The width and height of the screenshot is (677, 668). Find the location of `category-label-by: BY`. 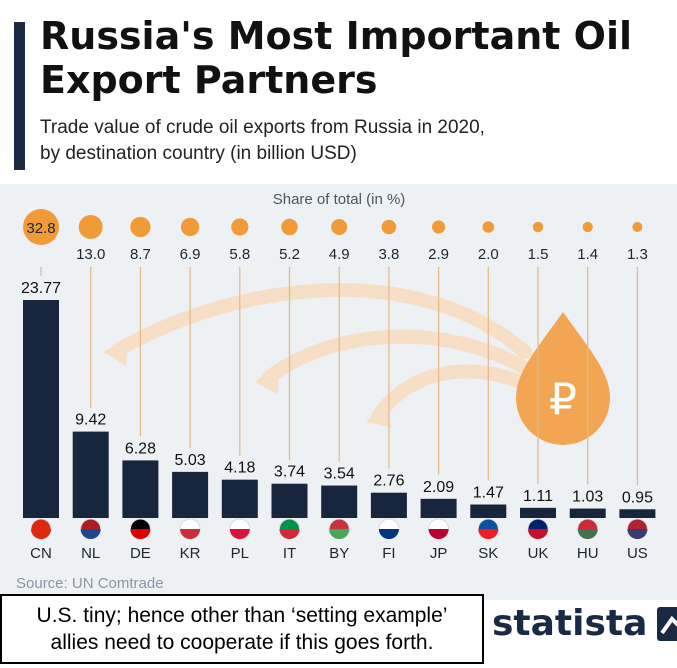

category-label-by: BY is located at coordinates (339, 553).